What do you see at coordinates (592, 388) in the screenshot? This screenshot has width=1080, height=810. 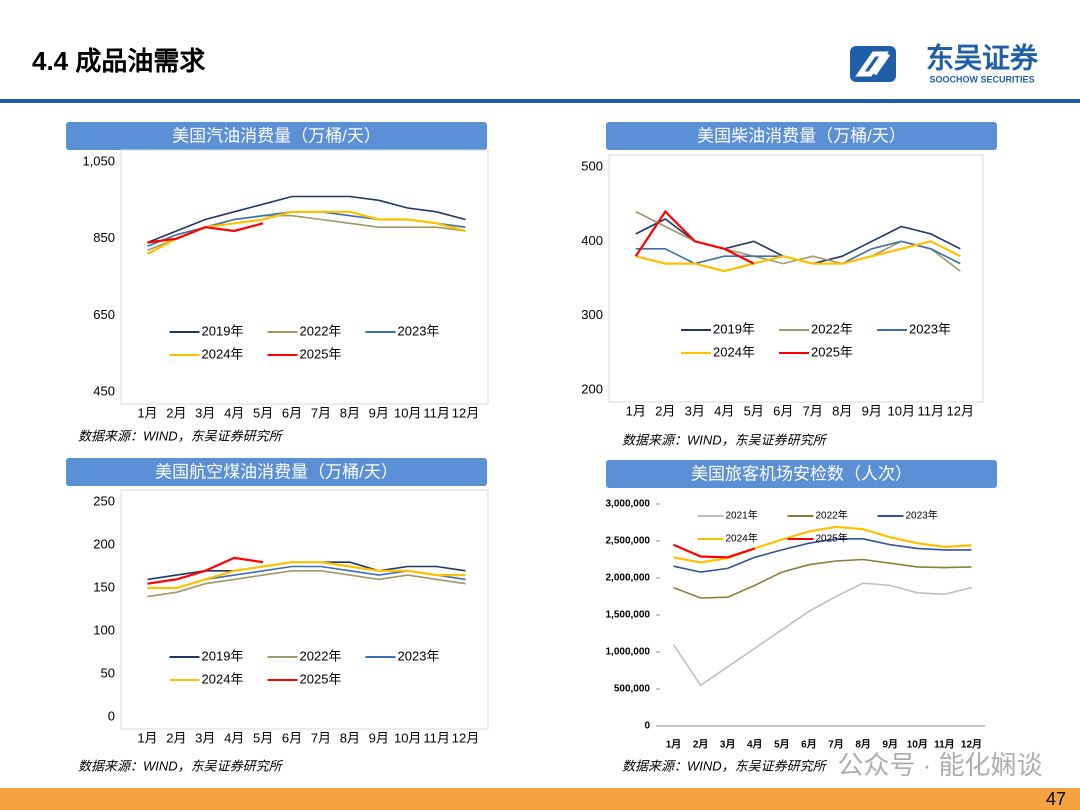 I see `y-tick-label: 200` at bounding box center [592, 388].